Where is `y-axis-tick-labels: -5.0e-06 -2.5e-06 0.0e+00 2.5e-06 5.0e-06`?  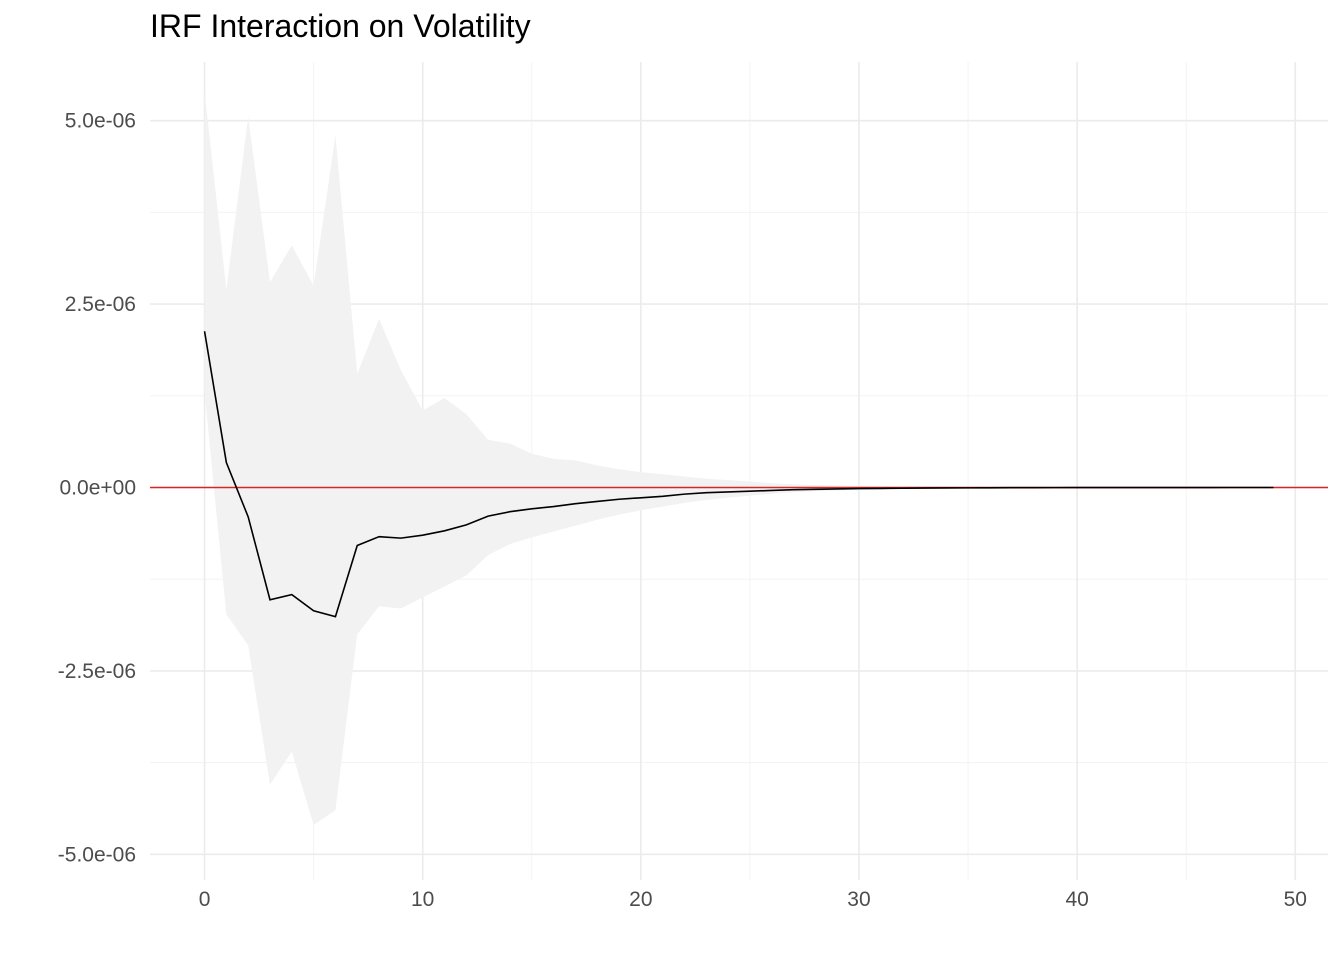
y-axis-tick-labels: -5.0e-06 -2.5e-06 0.0e+00 2.5e-06 5.0e-06 is located at coordinates (97, 488).